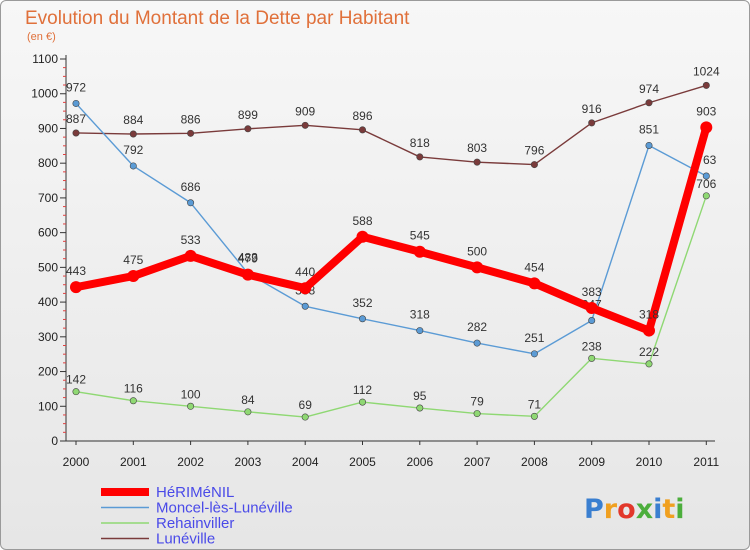  Describe the element at coordinates (592, 292) in the screenshot. I see `data-label: 383` at that location.